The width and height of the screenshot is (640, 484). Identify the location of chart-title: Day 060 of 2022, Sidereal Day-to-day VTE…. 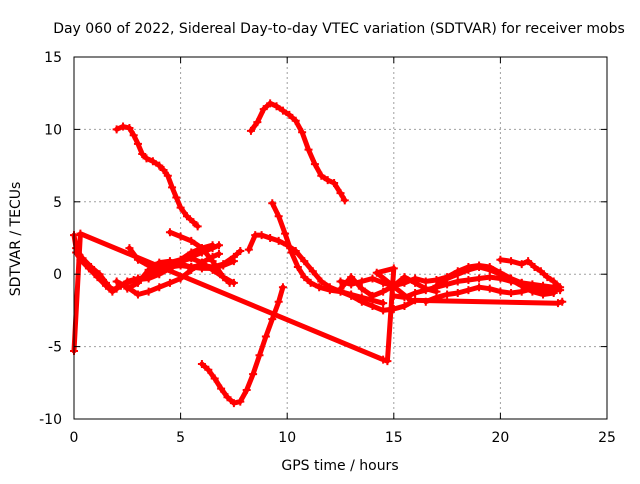
(339, 29).